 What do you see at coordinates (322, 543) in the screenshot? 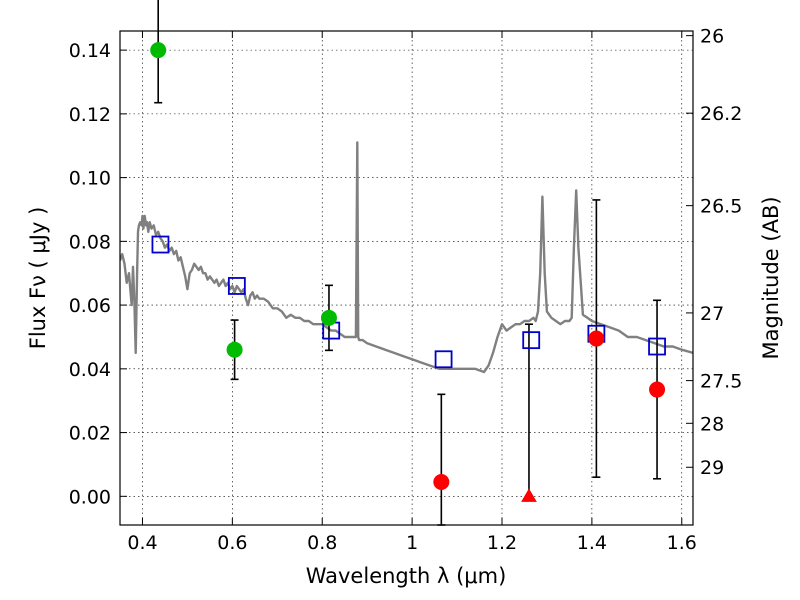
I see `x-tick-label: 0.8` at bounding box center [322, 543].